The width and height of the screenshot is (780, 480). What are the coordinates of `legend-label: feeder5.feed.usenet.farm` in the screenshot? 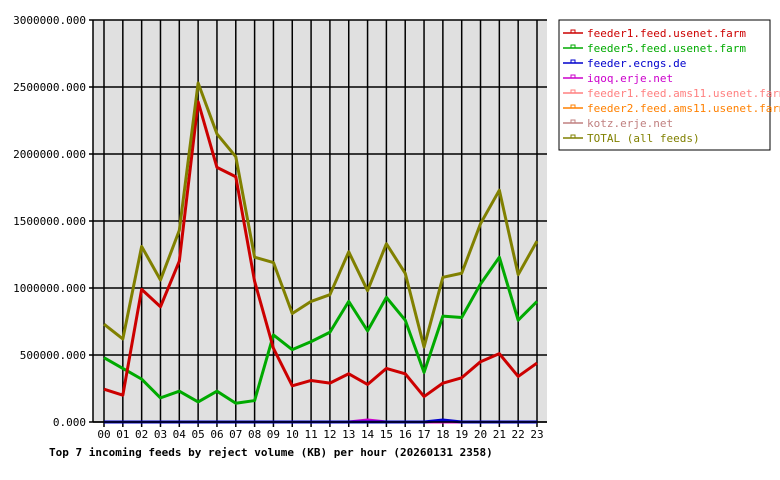 It's located at (666, 48).